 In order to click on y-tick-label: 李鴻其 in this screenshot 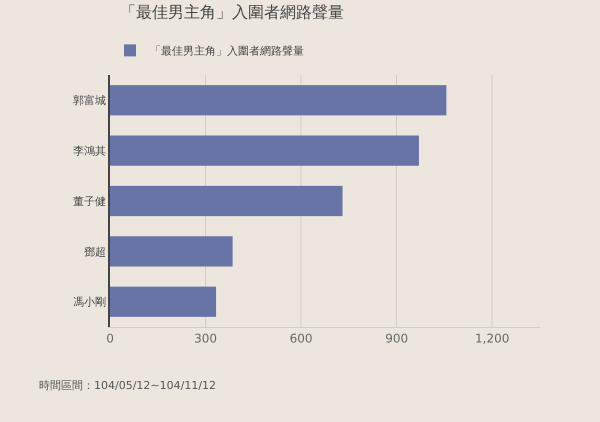, I will do `click(89, 151)`.